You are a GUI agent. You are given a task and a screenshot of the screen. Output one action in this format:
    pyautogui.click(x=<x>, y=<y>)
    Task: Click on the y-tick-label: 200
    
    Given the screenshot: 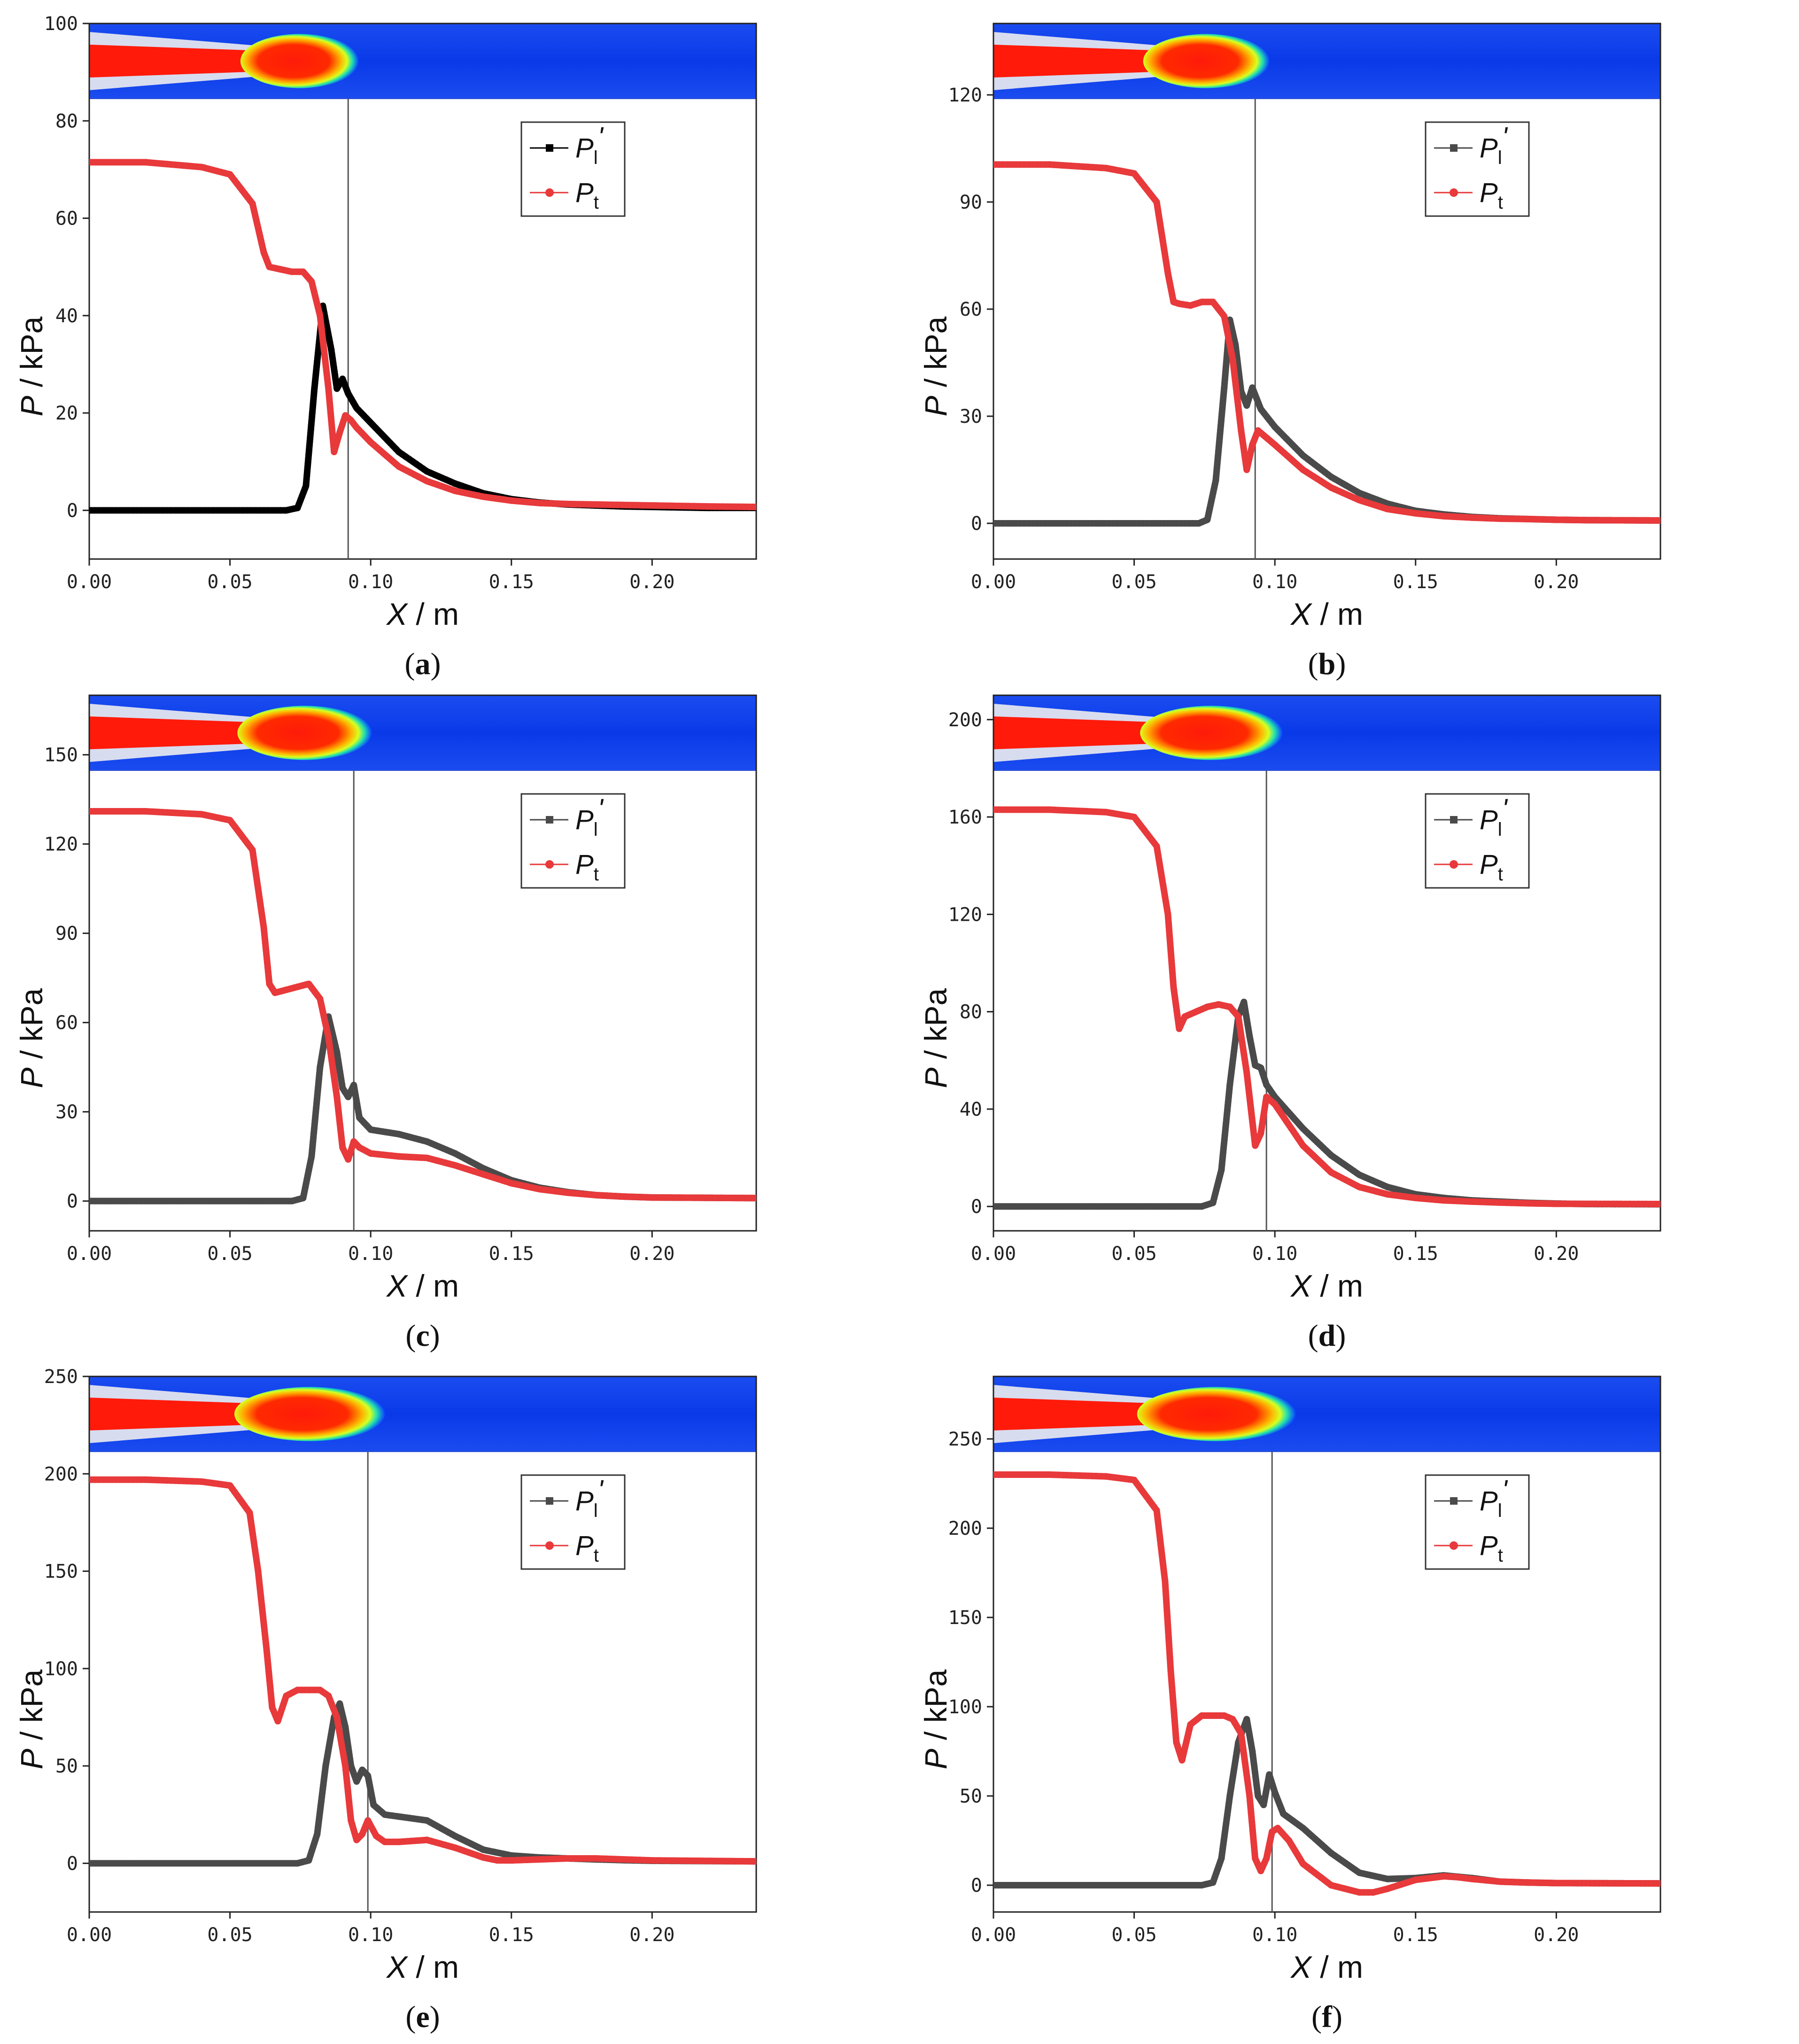 What is the action you would take?
    pyautogui.click(x=965, y=720)
    